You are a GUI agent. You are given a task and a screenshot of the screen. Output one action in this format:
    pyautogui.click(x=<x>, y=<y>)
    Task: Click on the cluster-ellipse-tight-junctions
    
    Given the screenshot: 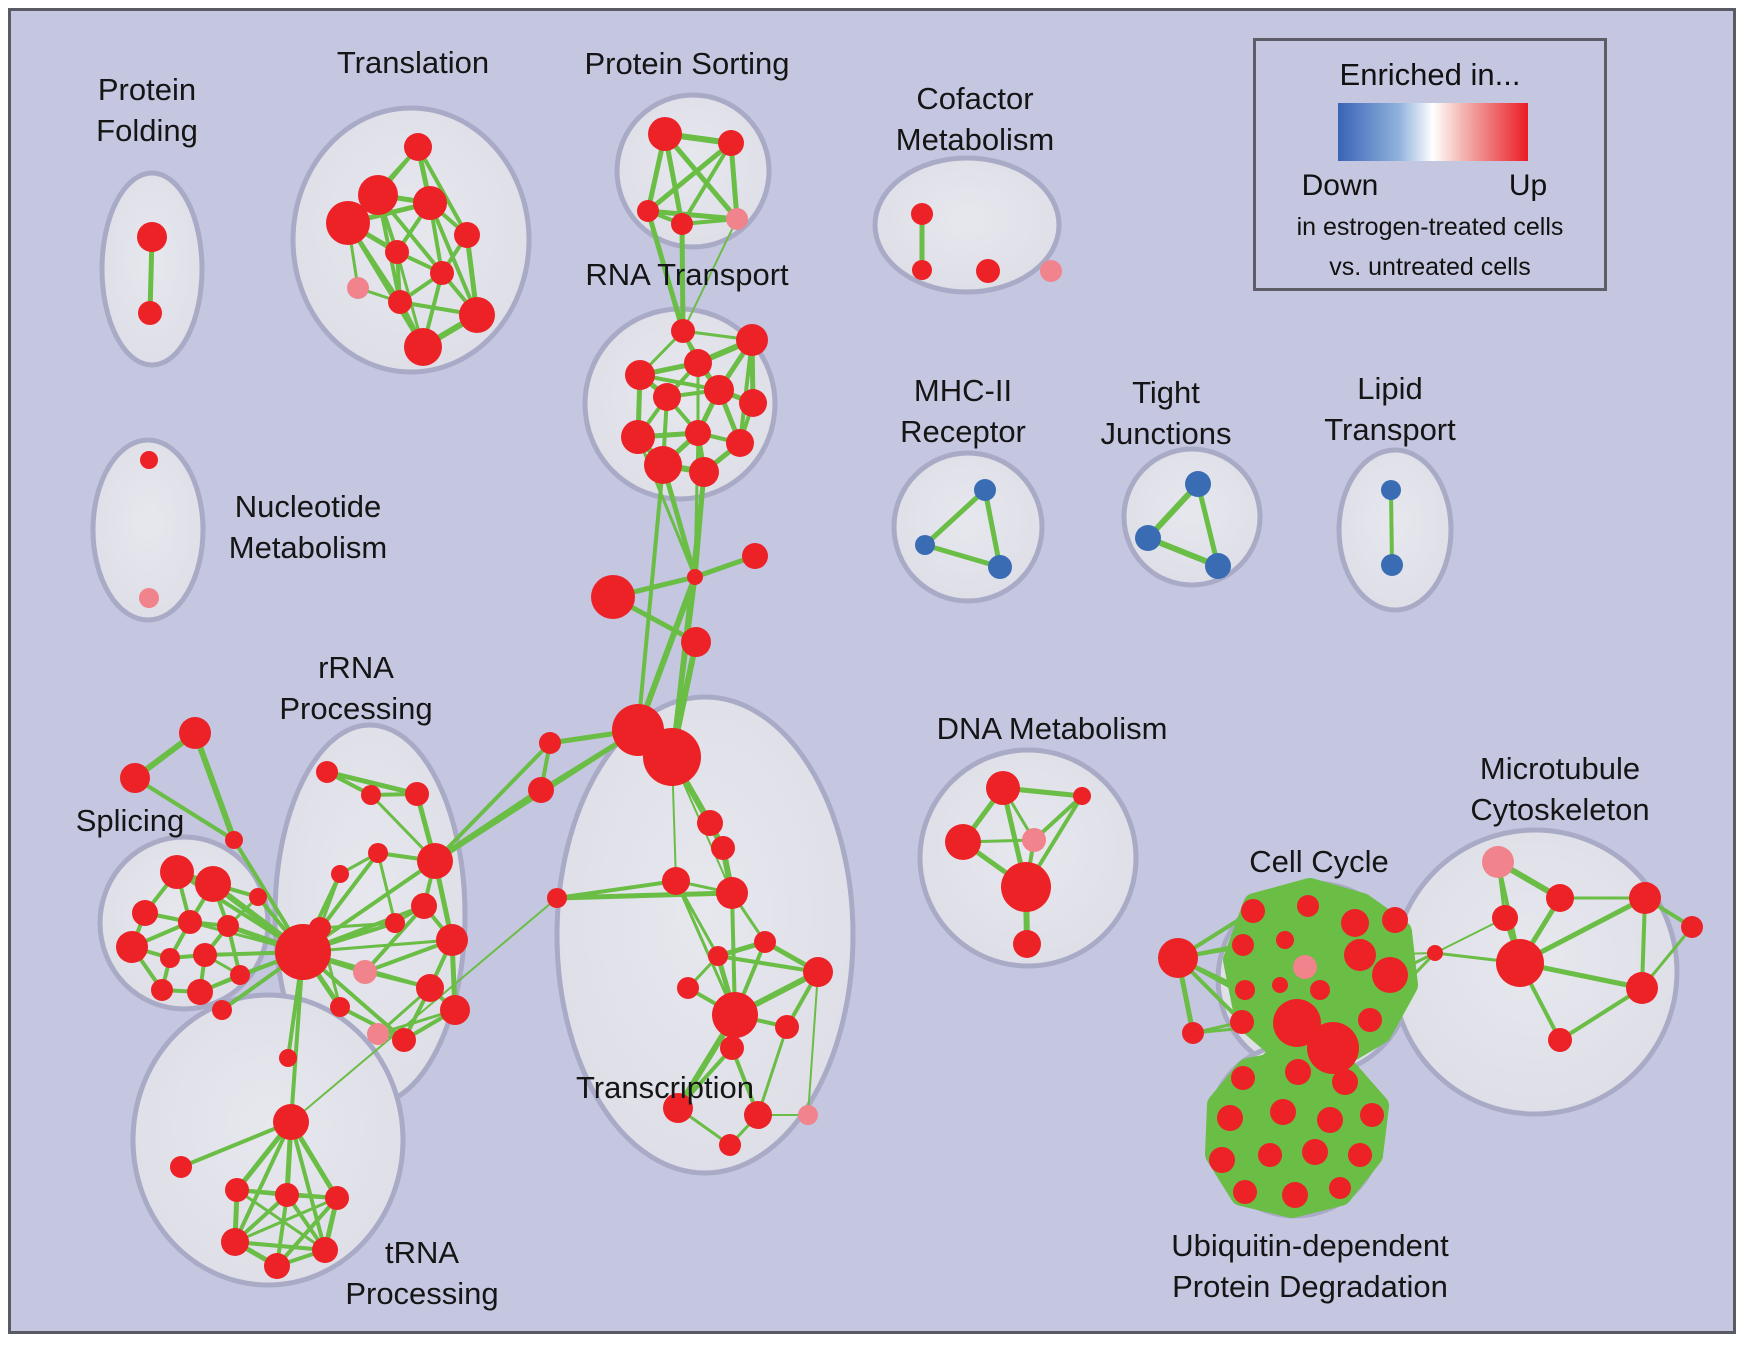 What is the action you would take?
    pyautogui.click(x=1192, y=517)
    